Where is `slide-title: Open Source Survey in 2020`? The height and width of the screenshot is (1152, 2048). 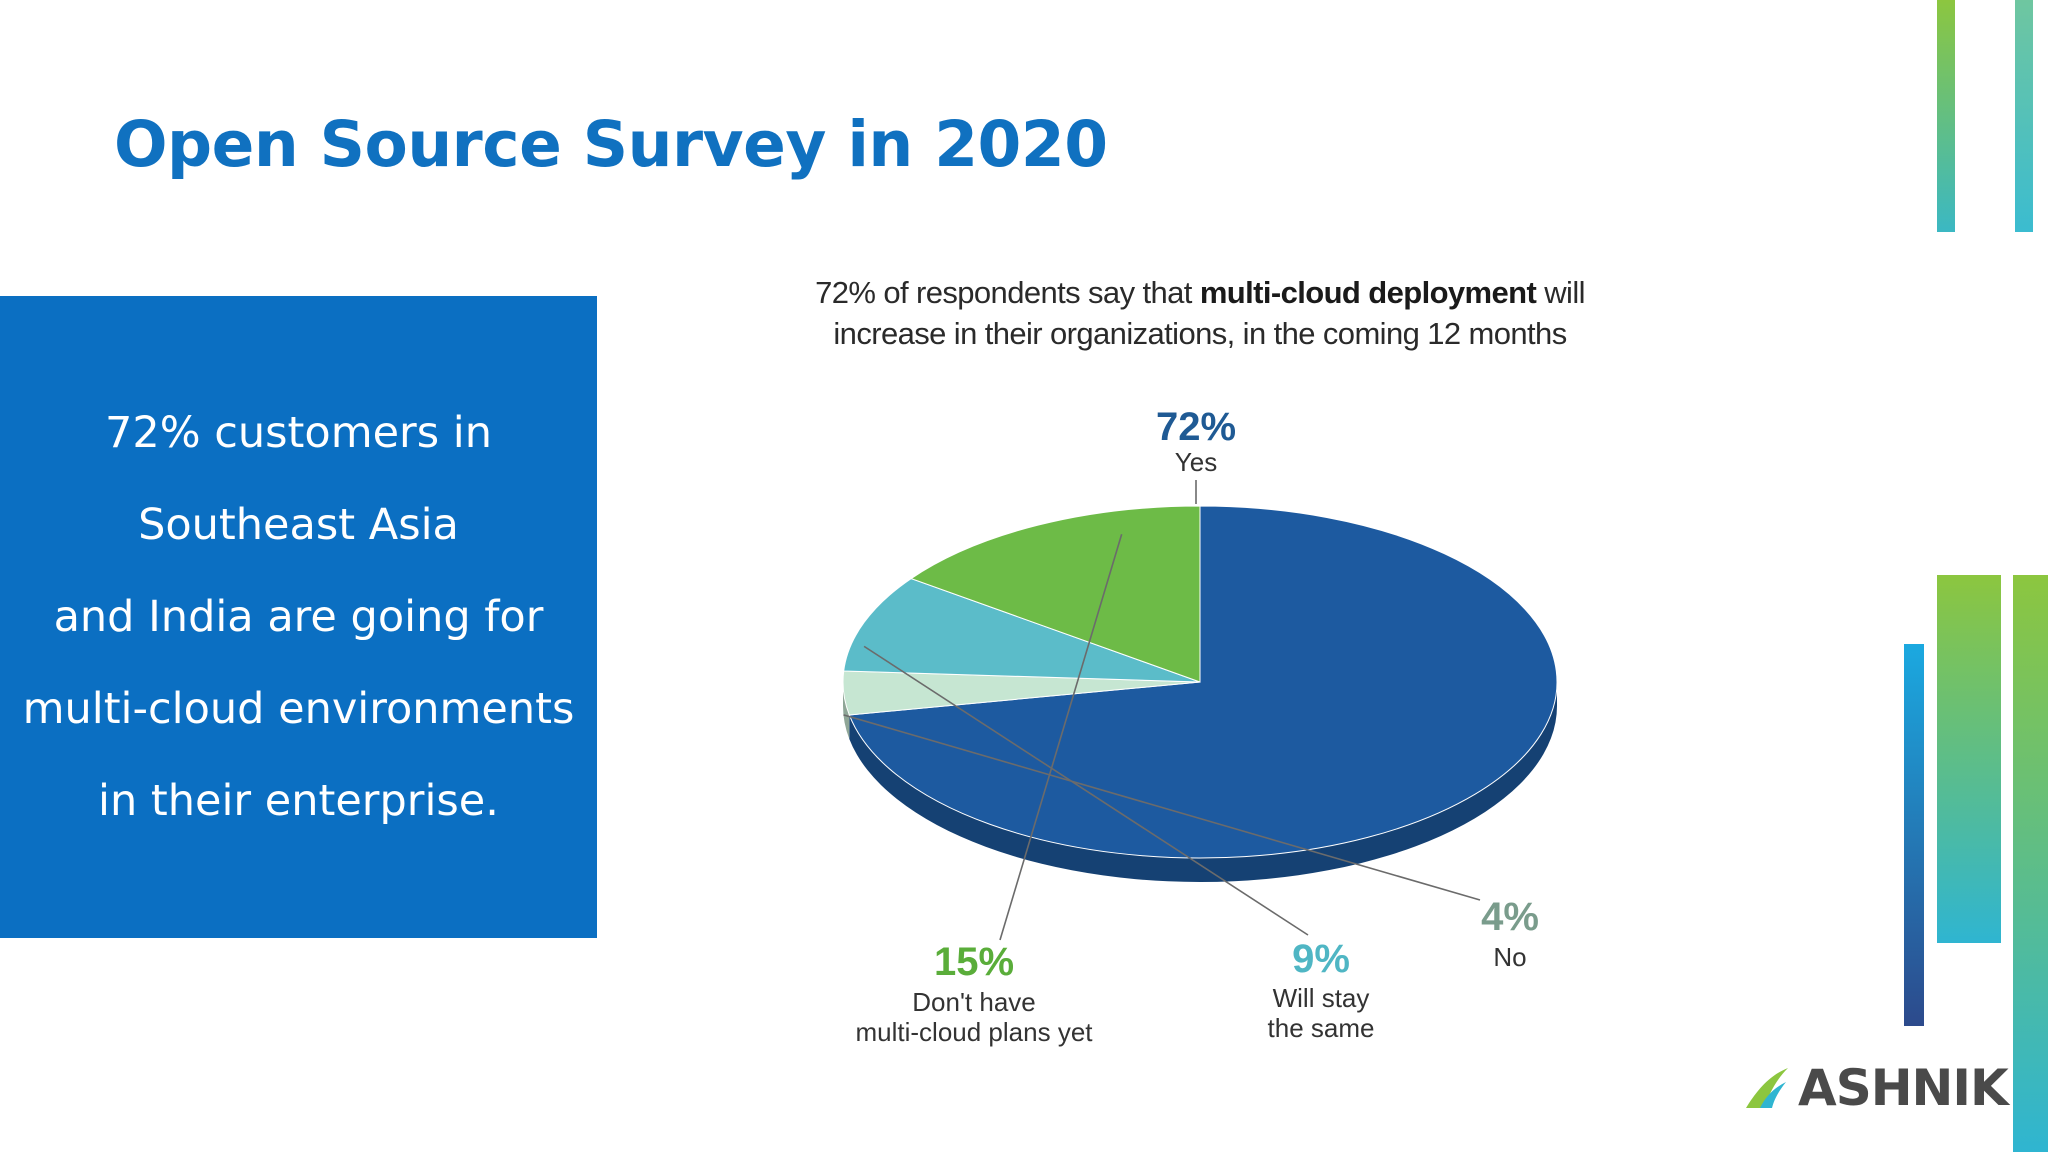 slide-title: Open Source Survey in 2020 is located at coordinates (611, 144).